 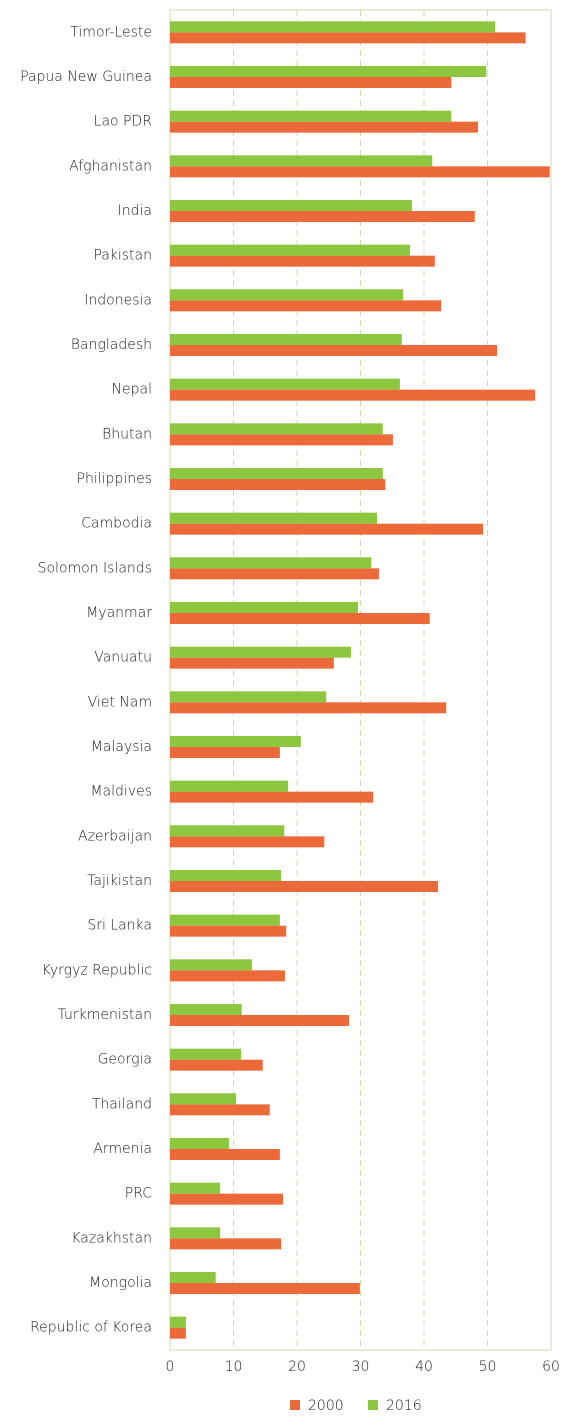 What do you see at coordinates (297, 1367) in the screenshot?
I see `x-tick-label: 20` at bounding box center [297, 1367].